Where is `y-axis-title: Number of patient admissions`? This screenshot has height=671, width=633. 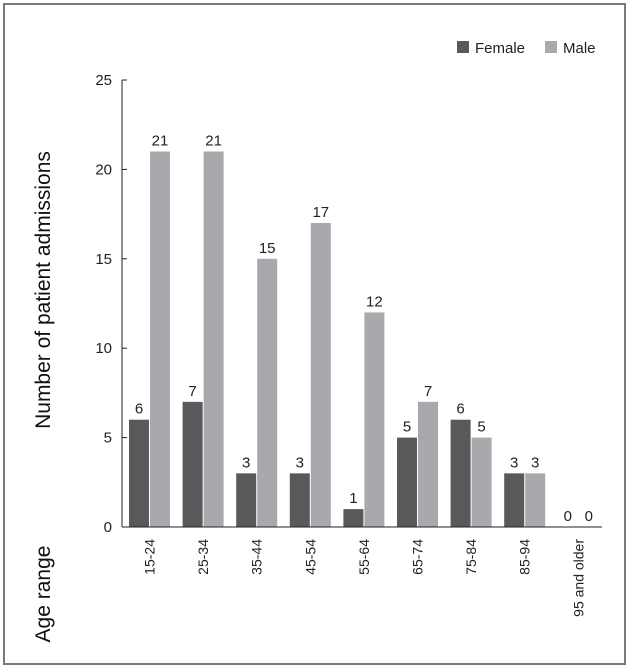
y-axis-title: Number of patient admissions is located at coordinates (43, 290).